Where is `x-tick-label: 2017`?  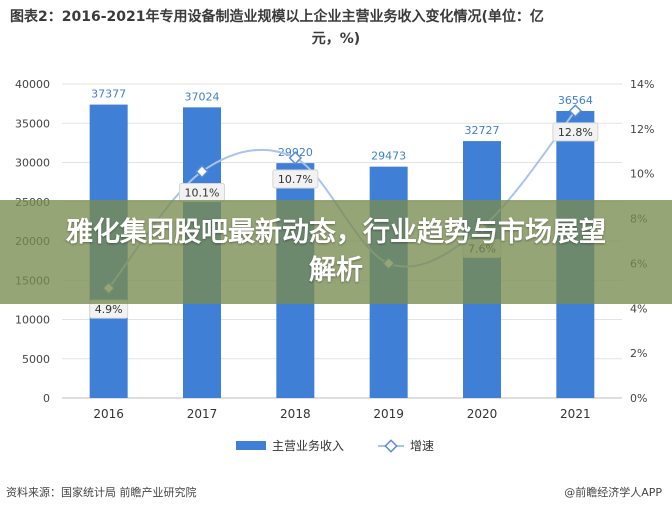 x-tick-label: 2017 is located at coordinates (202, 414).